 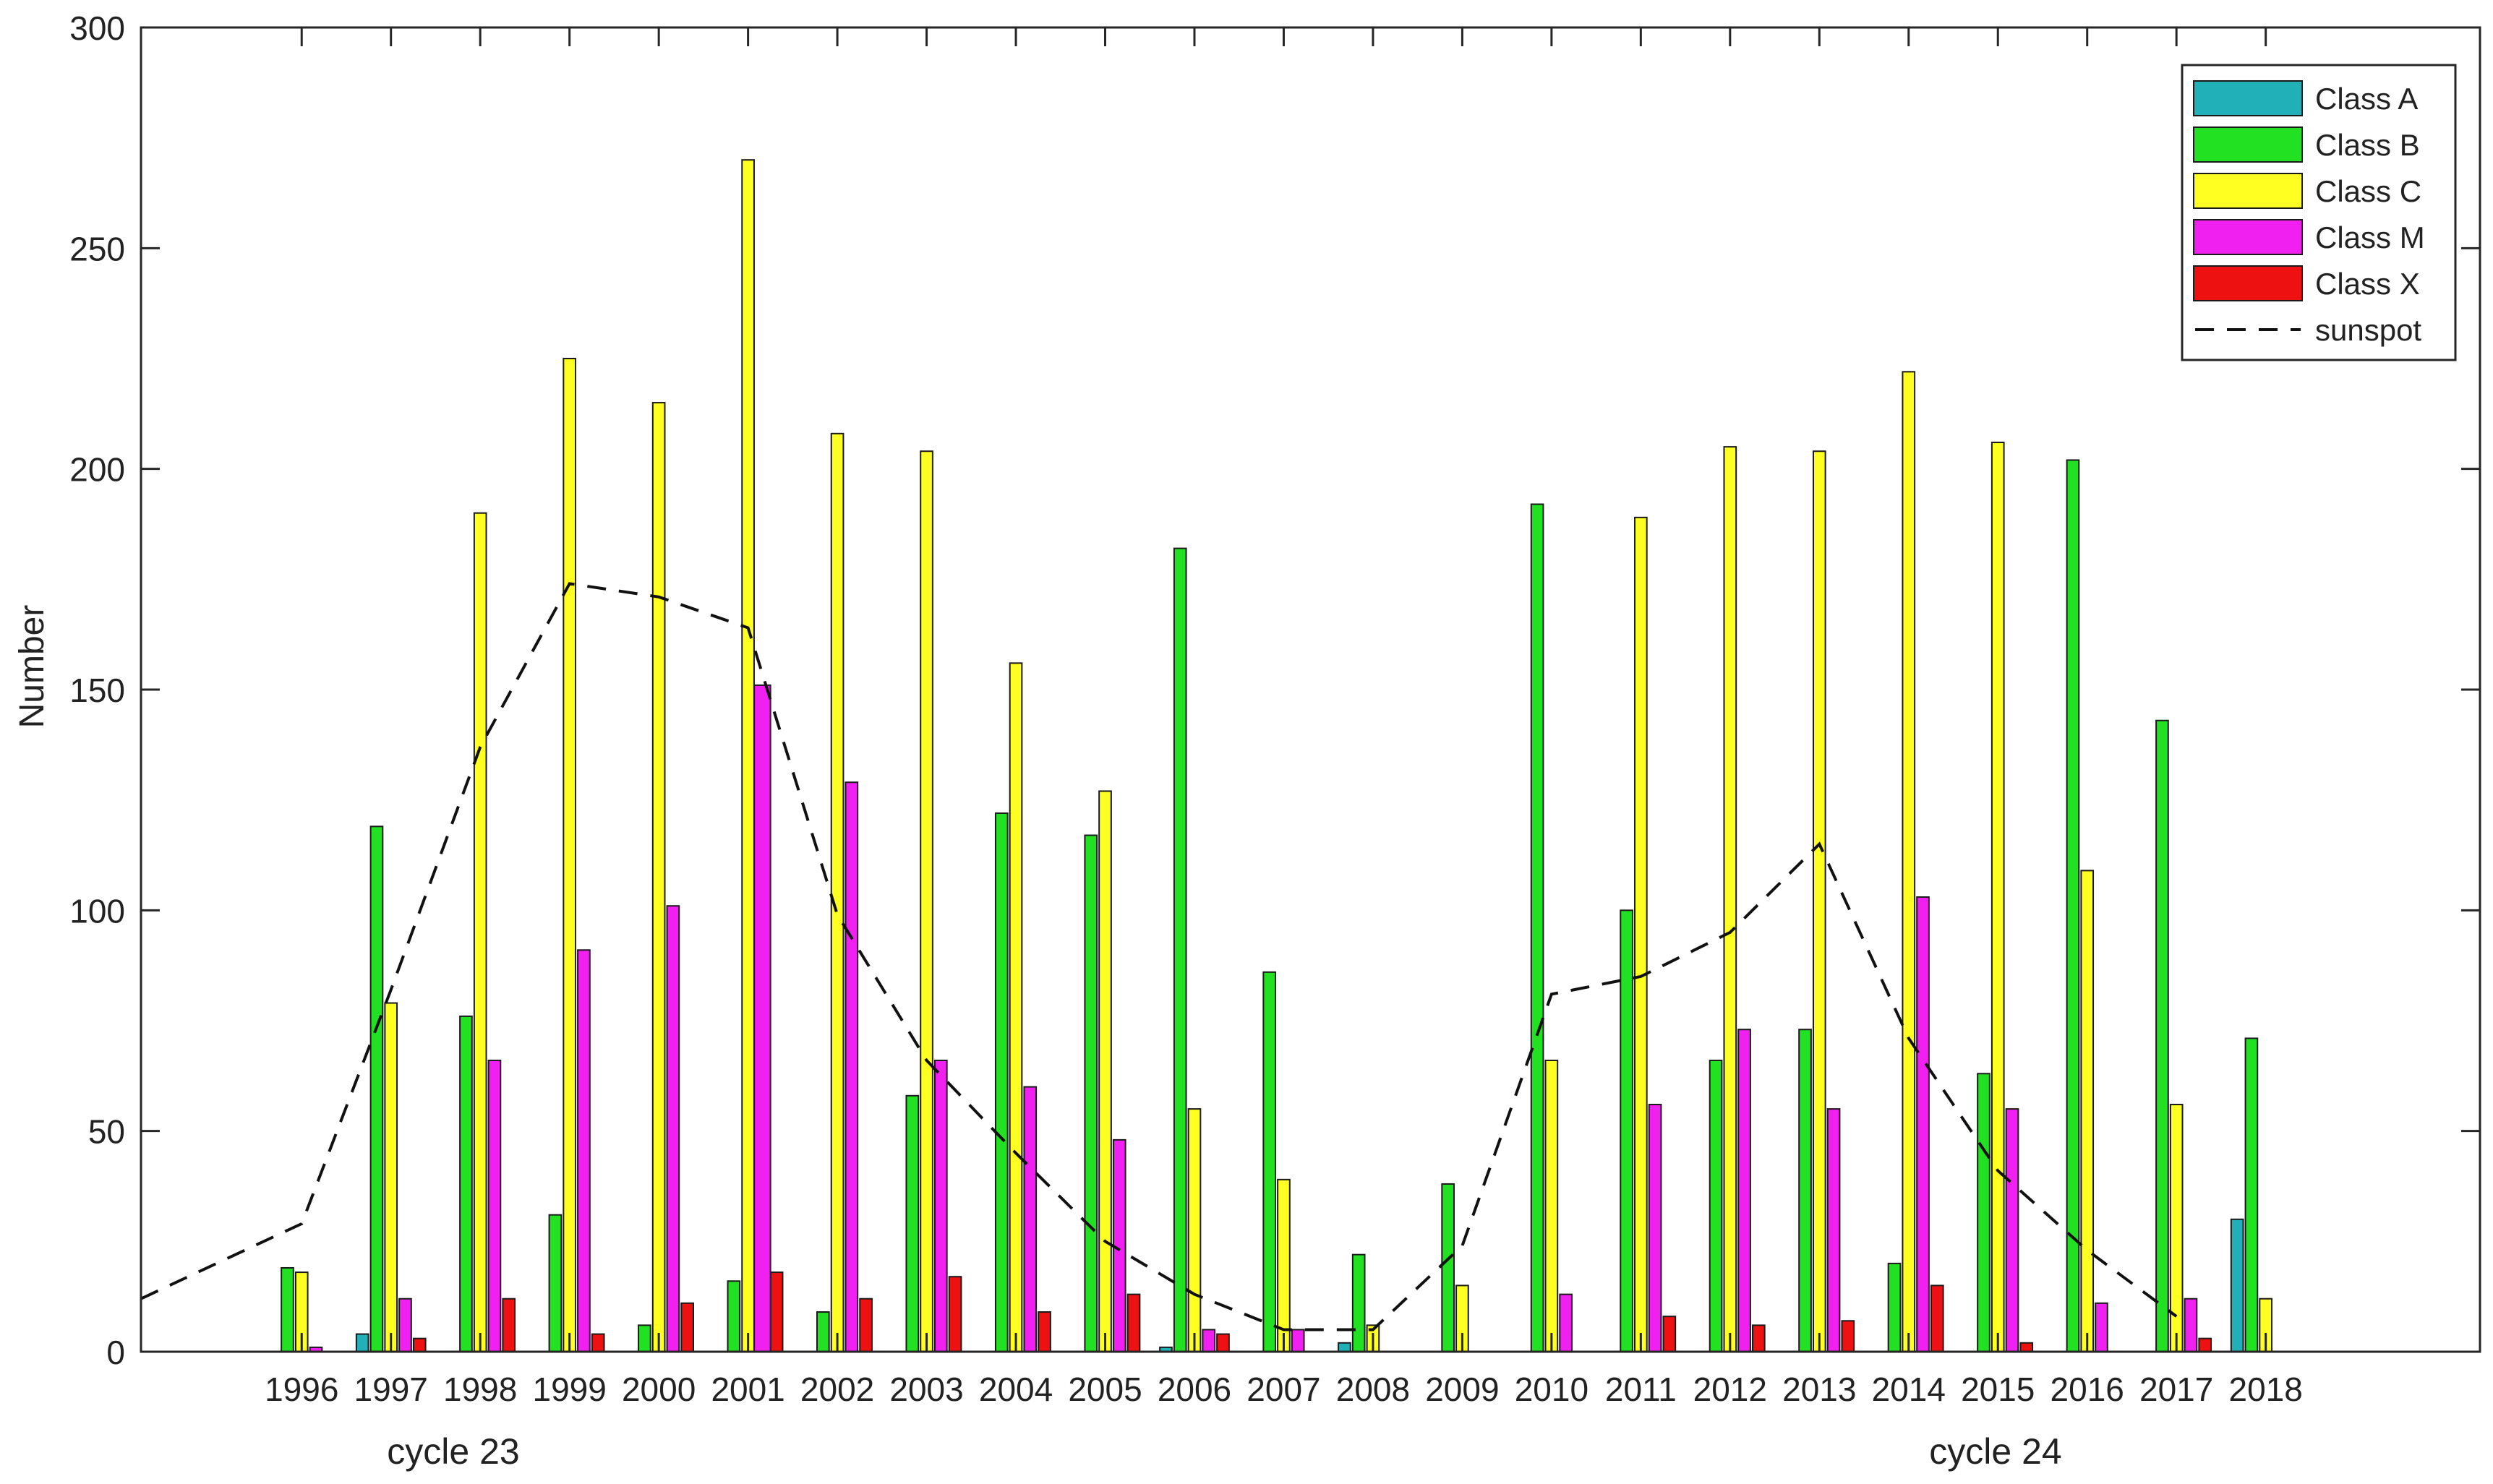 What do you see at coordinates (762, 1018) in the screenshot?
I see `bar-highlight-2001` at bounding box center [762, 1018].